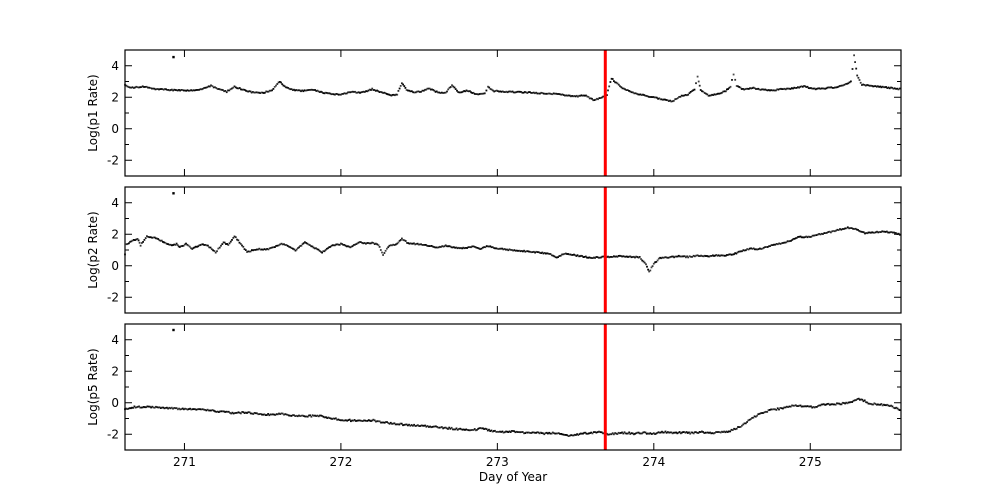  What do you see at coordinates (497, 462) in the screenshot?
I see `x-tick-label: 273` at bounding box center [497, 462].